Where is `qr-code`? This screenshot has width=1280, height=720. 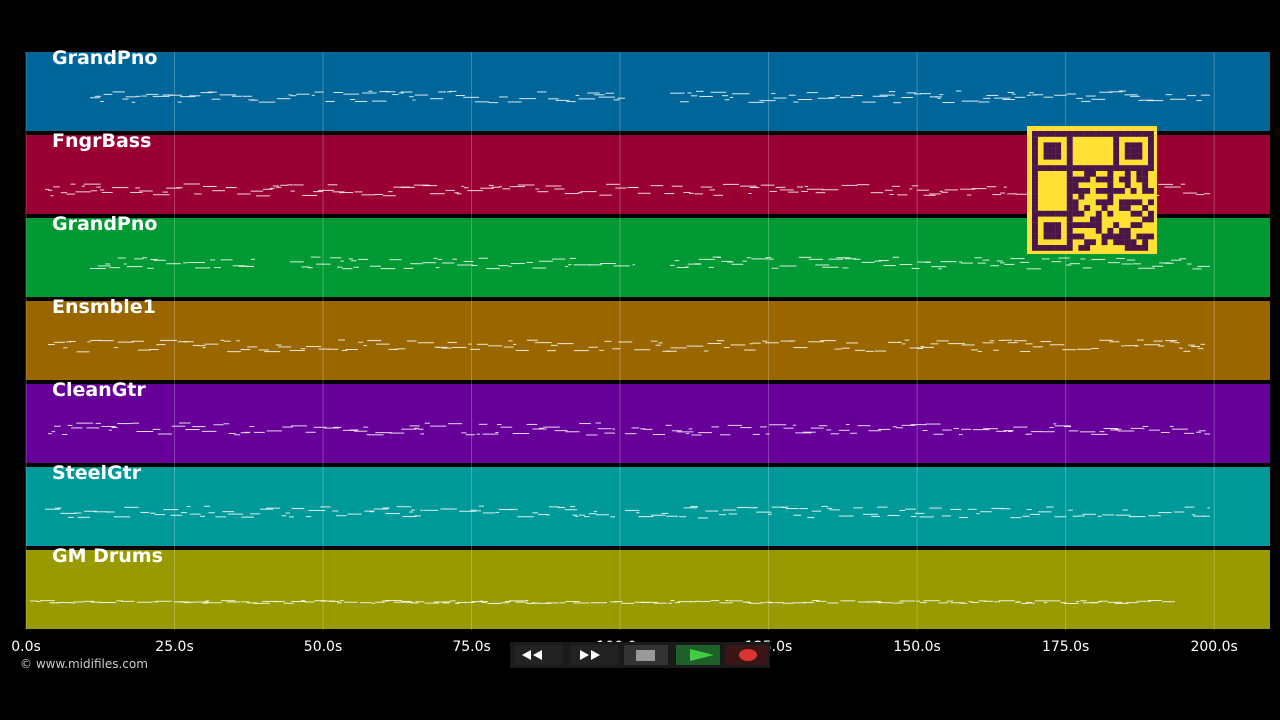
qr-code is located at coordinates (1092, 190).